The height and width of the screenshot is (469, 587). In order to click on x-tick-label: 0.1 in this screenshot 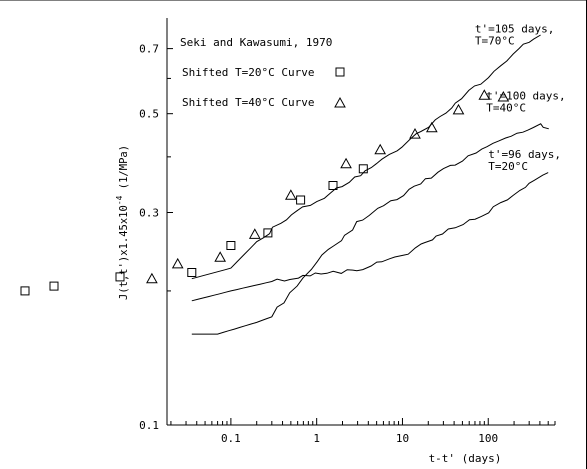, I will do `click(231, 438)`.